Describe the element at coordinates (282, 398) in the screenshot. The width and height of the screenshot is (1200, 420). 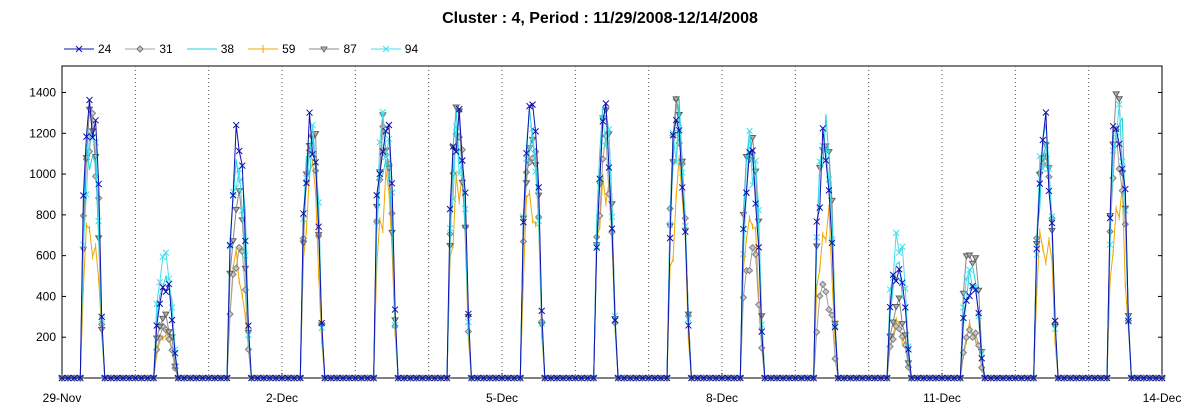
I see `x-tick-label: 2-Dec` at that location.